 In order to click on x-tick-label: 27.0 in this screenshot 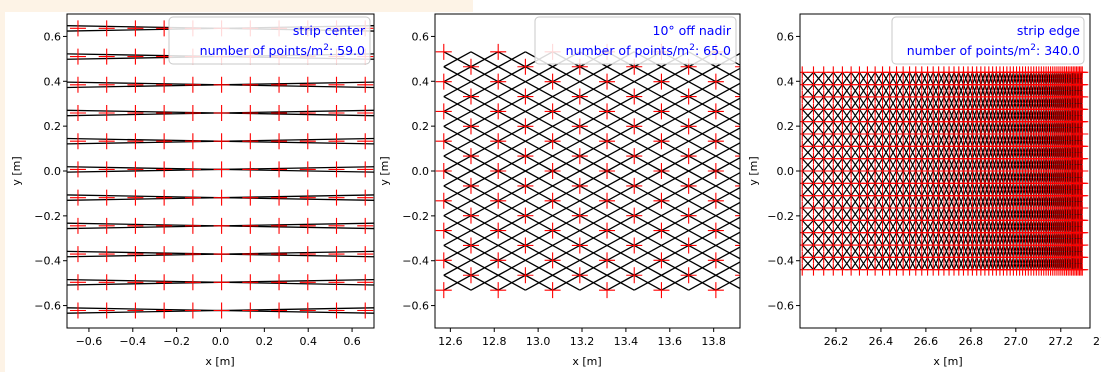, I will do `click(1016, 341)`.